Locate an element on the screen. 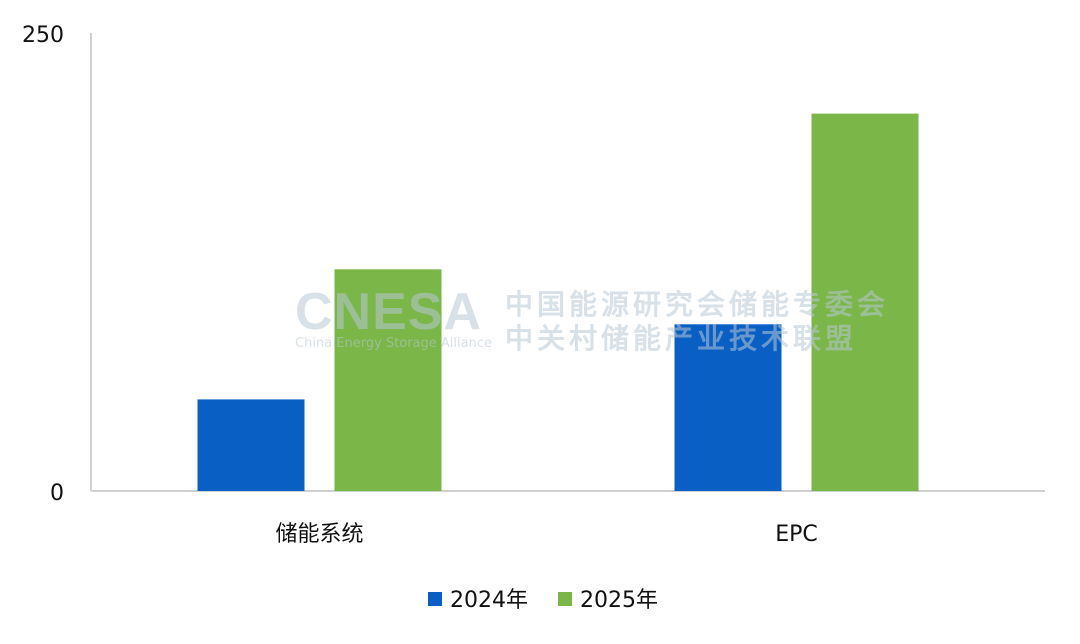 This screenshot has width=1080, height=644. legend-label: 2024年 is located at coordinates (489, 600).